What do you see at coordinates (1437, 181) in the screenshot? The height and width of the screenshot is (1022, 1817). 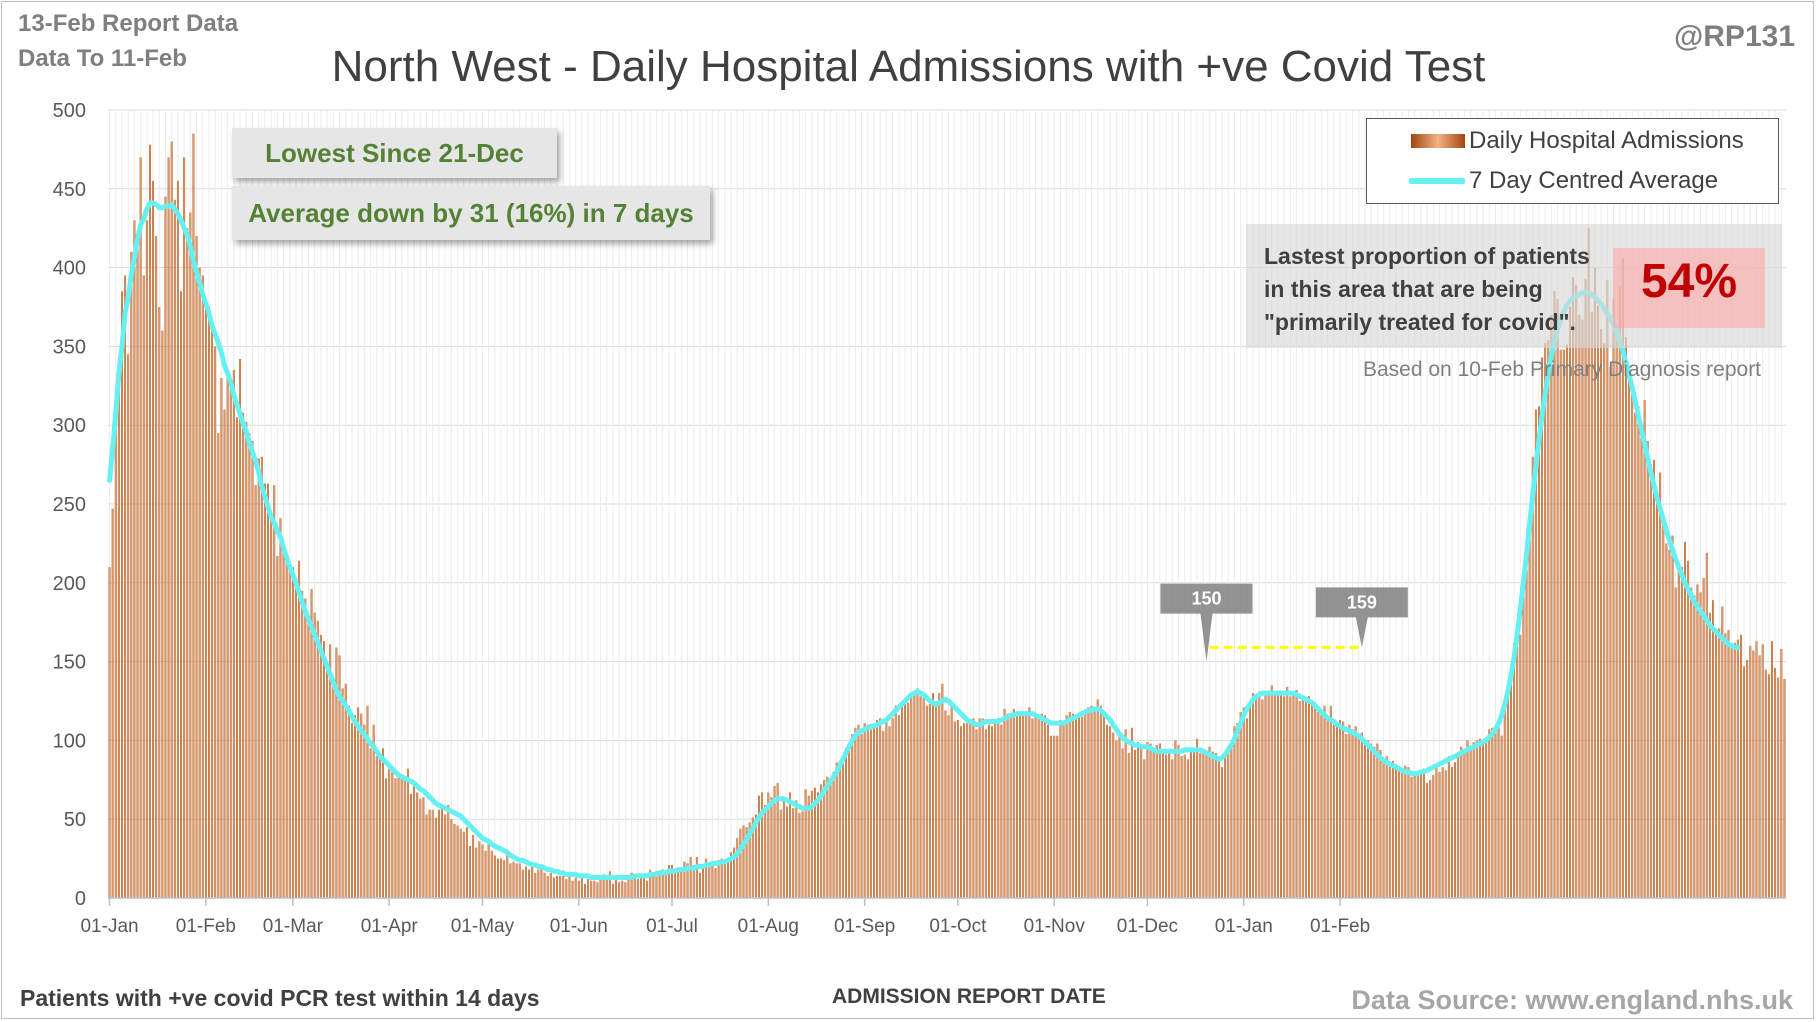 I see `legend-swatch-line` at bounding box center [1437, 181].